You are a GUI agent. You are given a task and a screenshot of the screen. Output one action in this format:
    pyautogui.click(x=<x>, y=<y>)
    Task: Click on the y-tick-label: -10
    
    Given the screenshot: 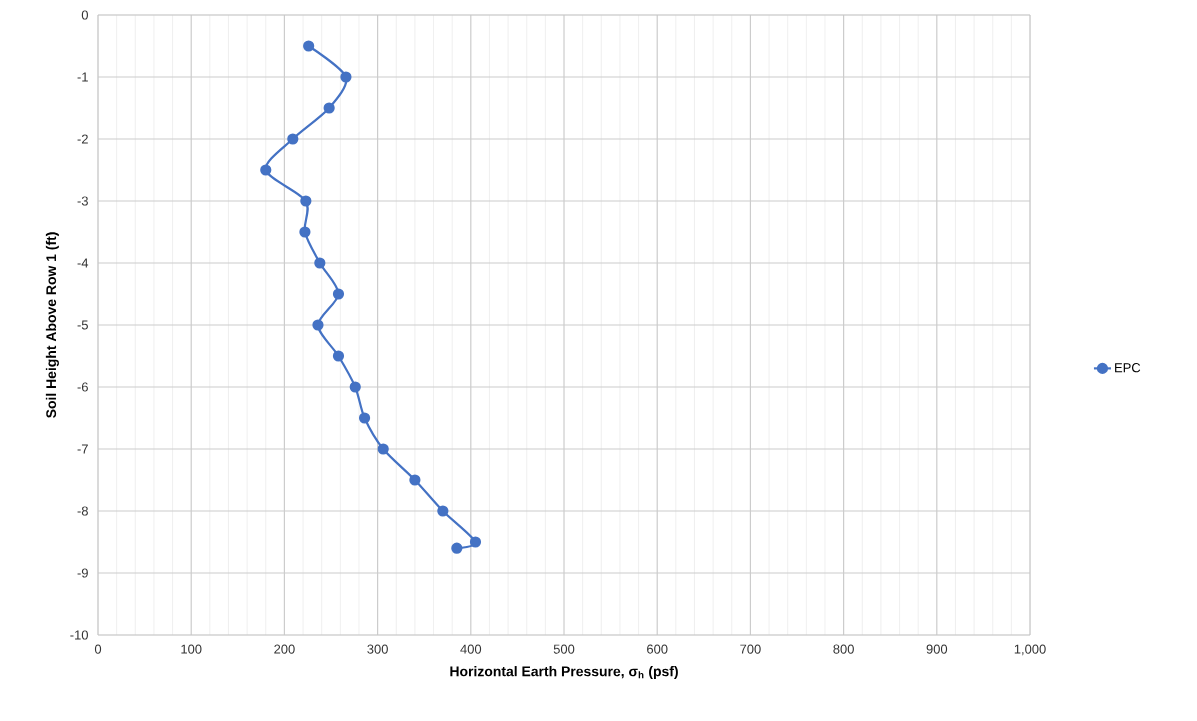 What is the action you would take?
    pyautogui.click(x=79, y=635)
    